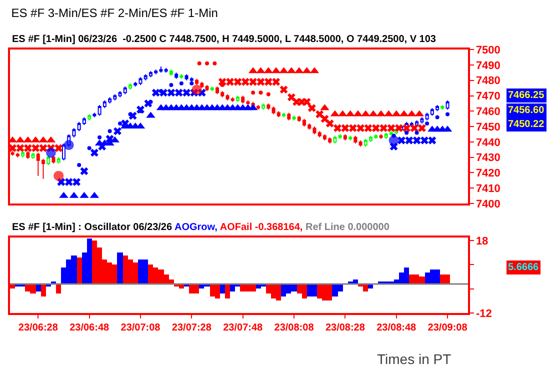 This screenshot has height=381, width=560. What do you see at coordinates (488, 127) in the screenshot?
I see `y-tick-label: 7450` at bounding box center [488, 127].